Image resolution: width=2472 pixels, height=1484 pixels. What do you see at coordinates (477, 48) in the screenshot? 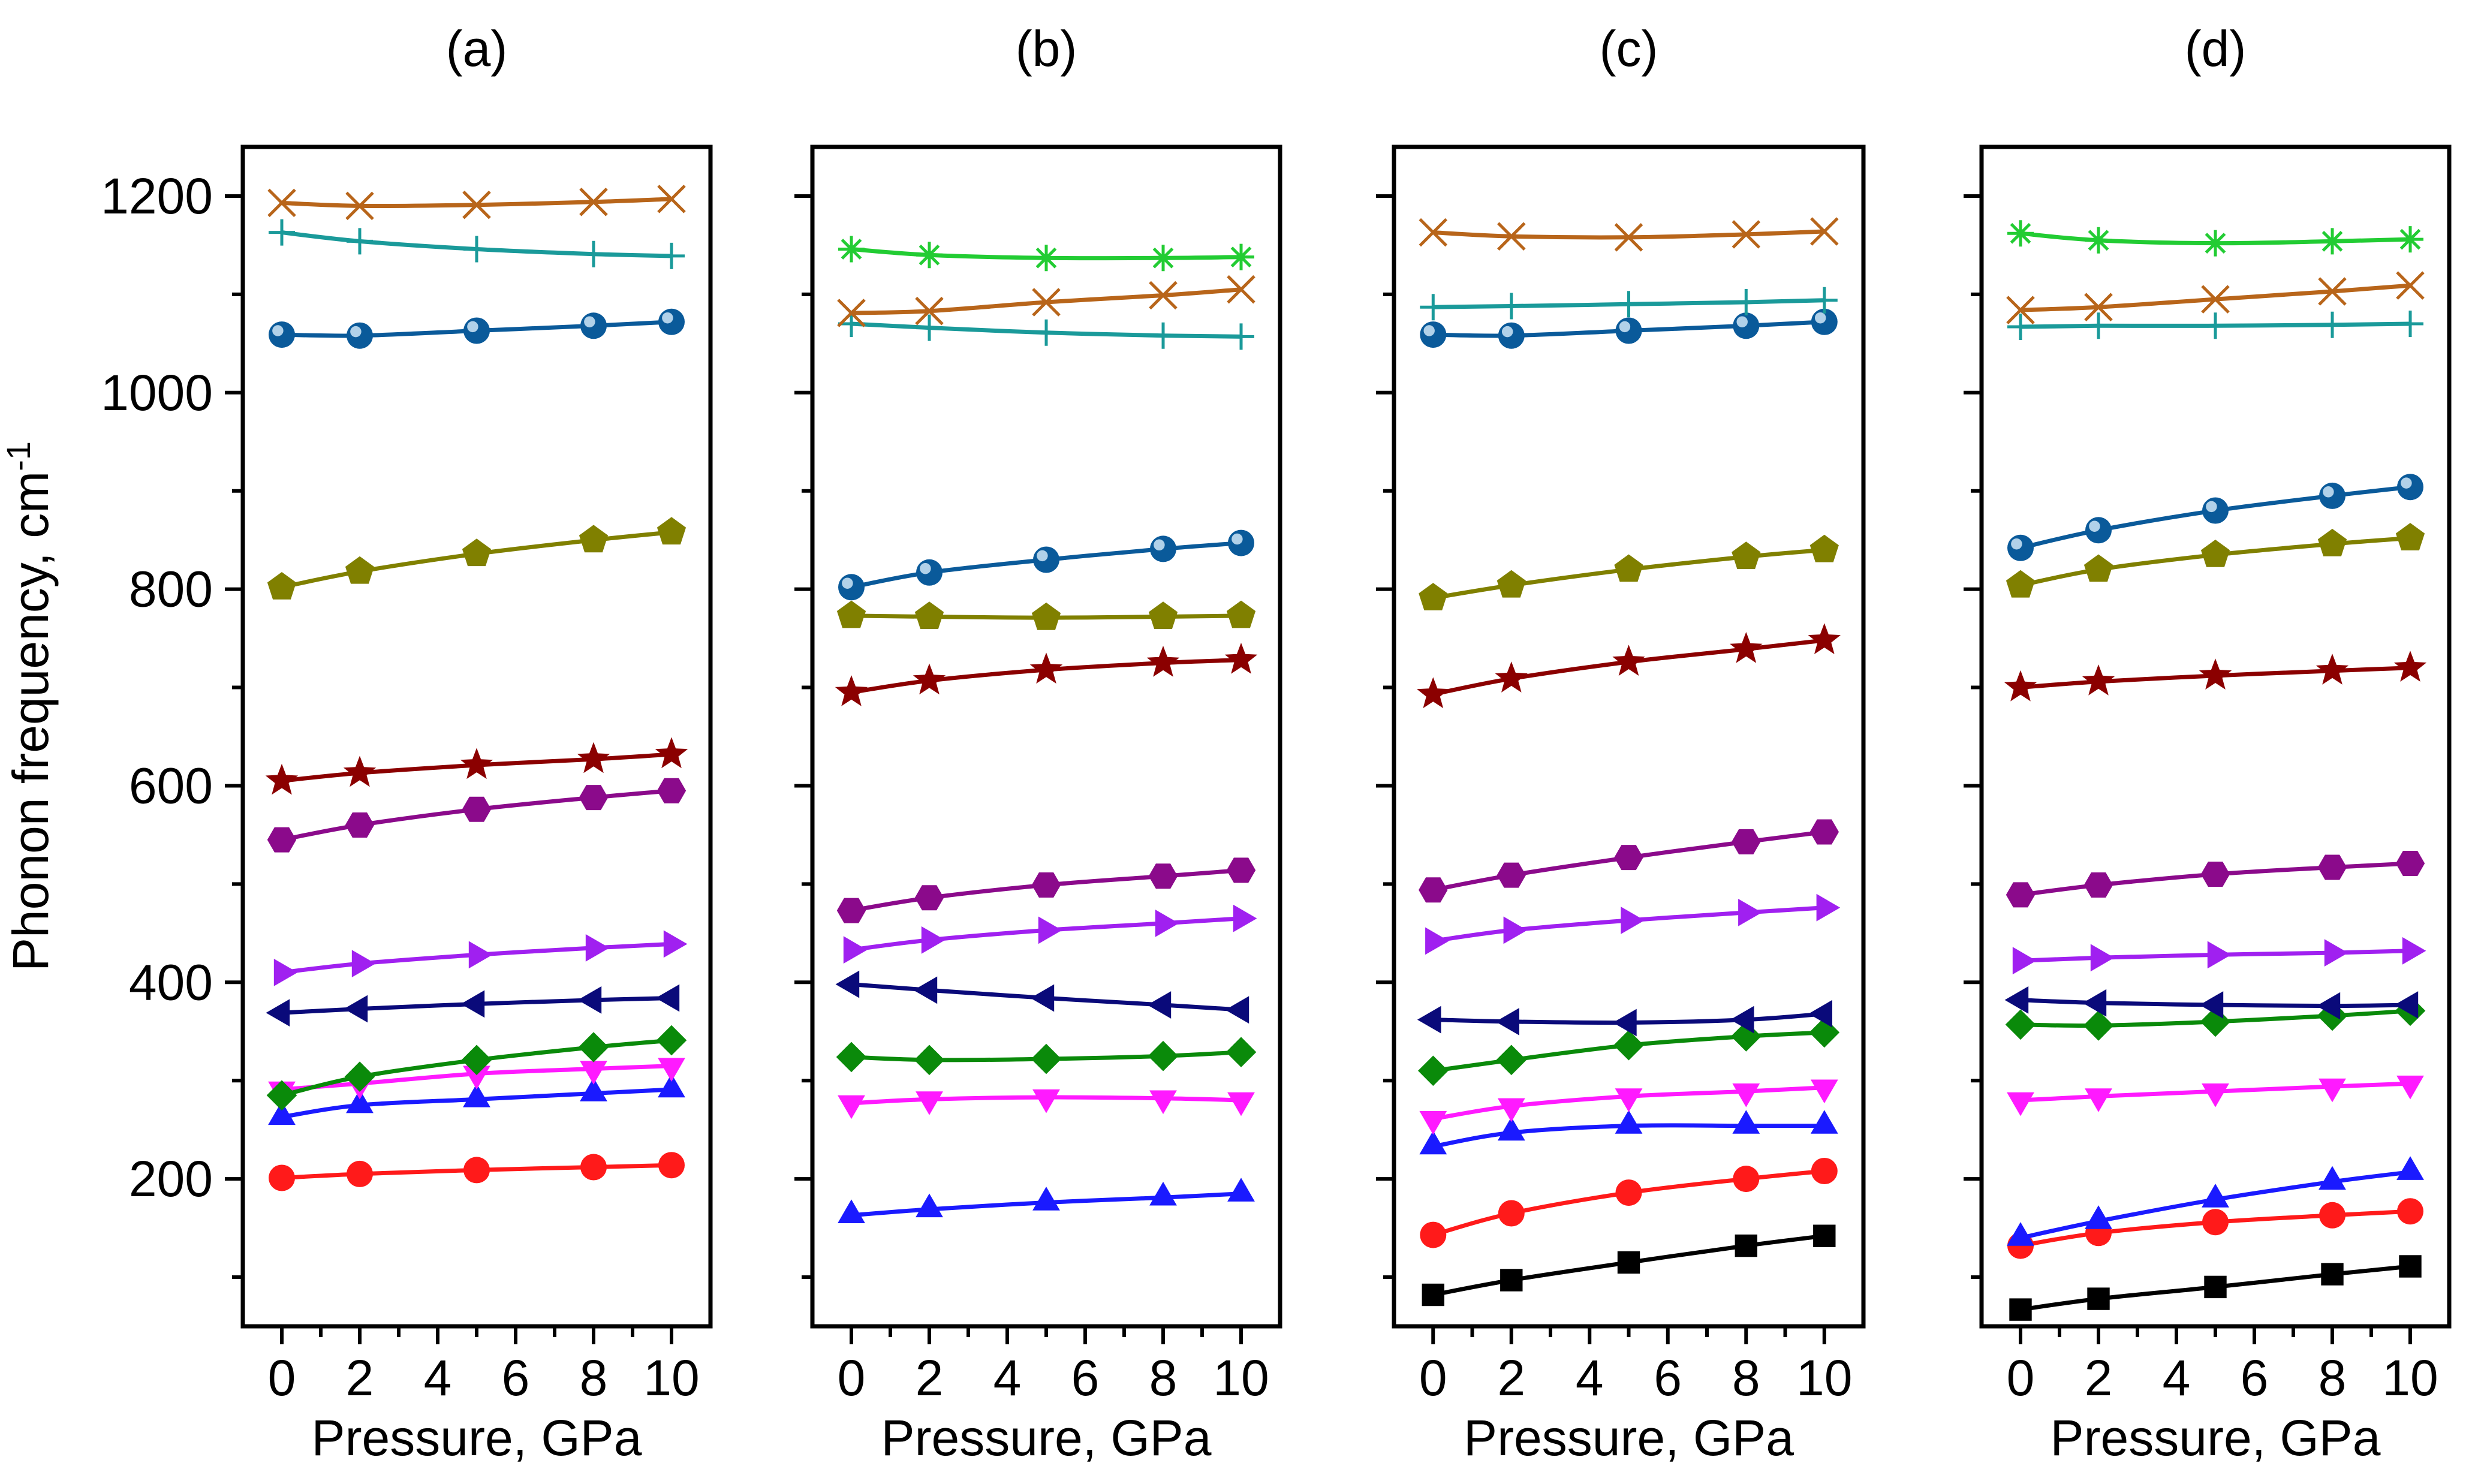
I see `panel-title: (a)` at bounding box center [477, 48].